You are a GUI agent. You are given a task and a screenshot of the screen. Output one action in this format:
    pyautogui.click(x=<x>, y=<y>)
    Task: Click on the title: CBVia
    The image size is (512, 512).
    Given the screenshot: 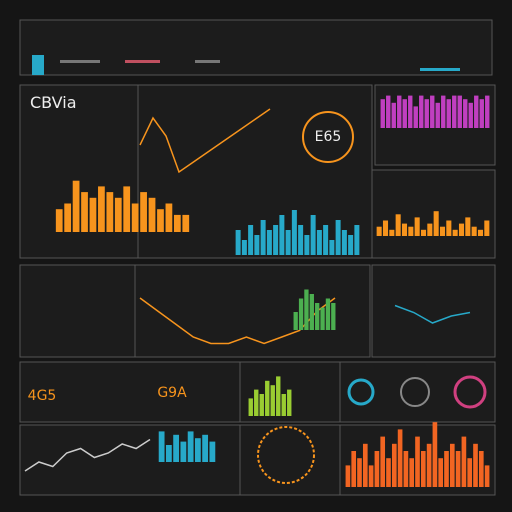 What is the action you would take?
    pyautogui.click(x=53, y=102)
    